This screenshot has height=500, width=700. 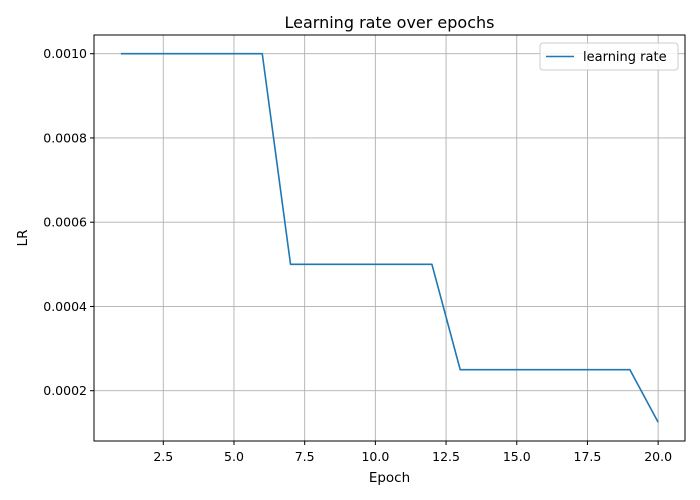 I want to click on legend: learning rate, so click(x=609, y=56).